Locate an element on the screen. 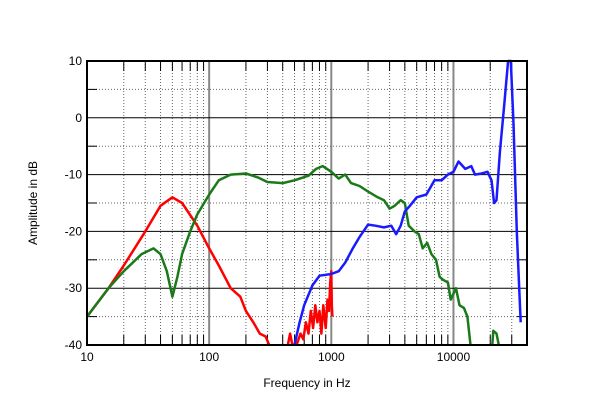 This screenshot has height=418, width=600. x-tick-label: 100 is located at coordinates (209, 357).